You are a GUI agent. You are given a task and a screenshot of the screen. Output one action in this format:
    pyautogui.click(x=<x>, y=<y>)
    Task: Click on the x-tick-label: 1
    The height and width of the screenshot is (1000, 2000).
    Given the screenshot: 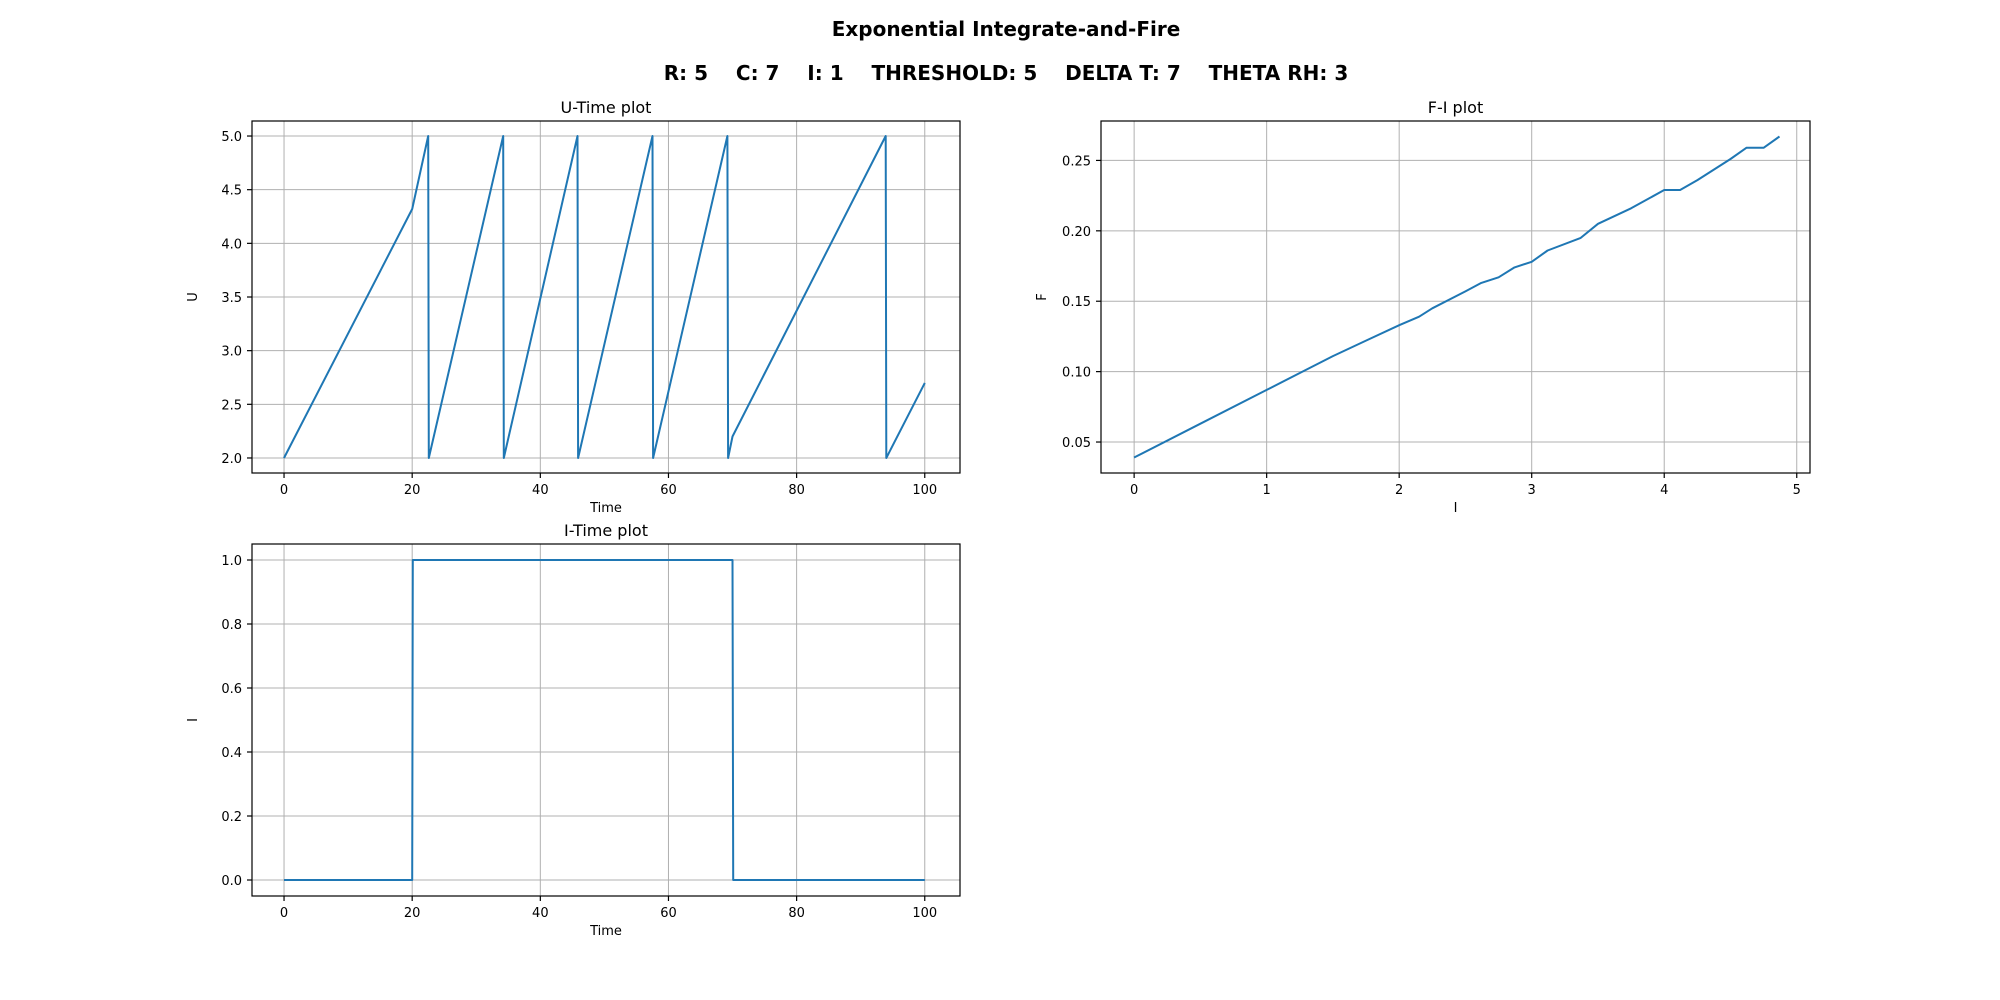 What is the action you would take?
    pyautogui.click(x=1267, y=490)
    